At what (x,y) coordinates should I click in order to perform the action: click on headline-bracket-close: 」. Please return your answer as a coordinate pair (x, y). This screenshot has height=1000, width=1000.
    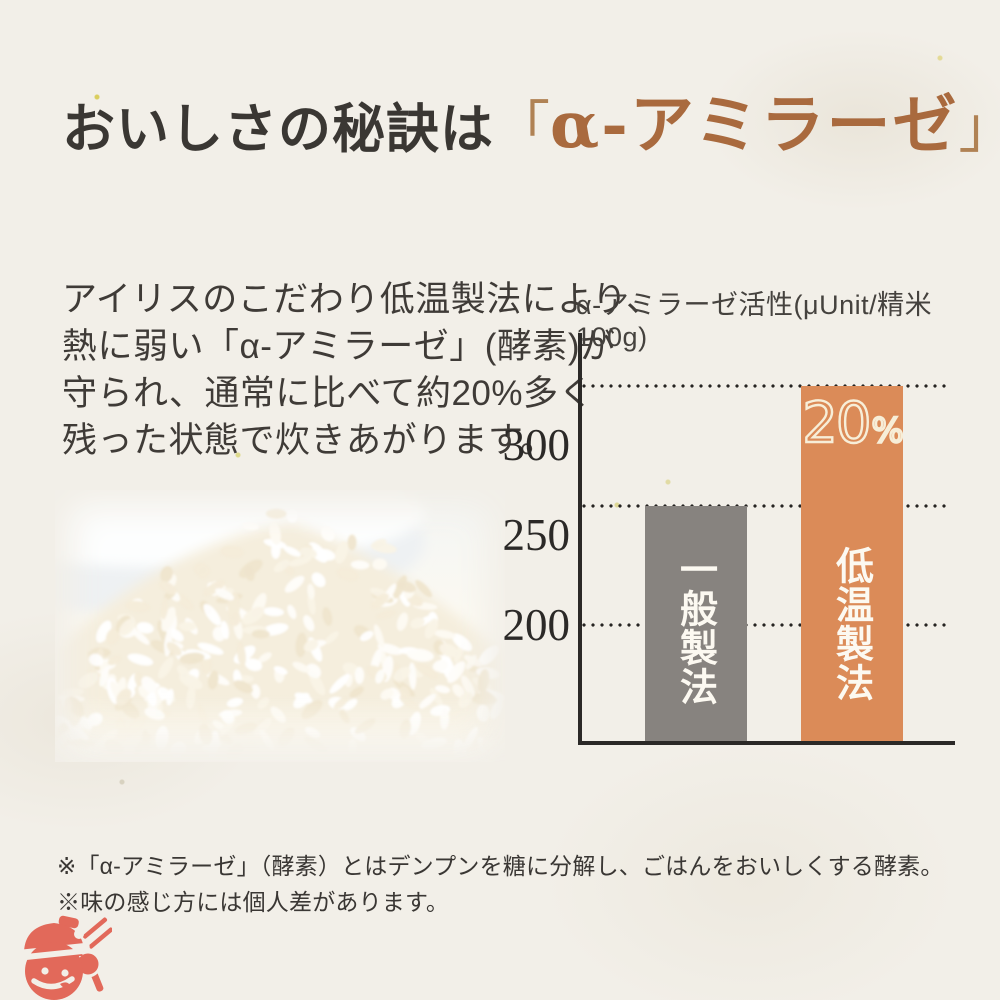
    Looking at the image, I should click on (979, 128).